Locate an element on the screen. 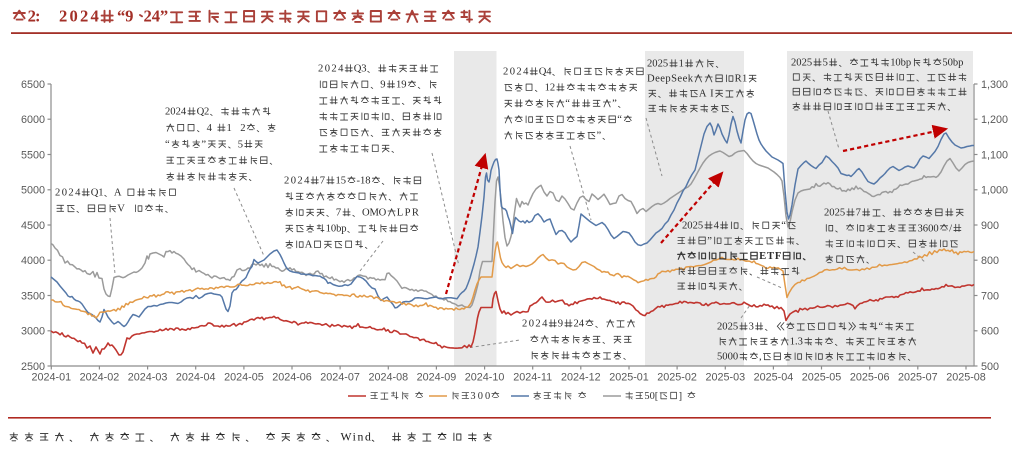 The width and height of the screenshot is (1024, 457). svg-text: “9 is located at coordinates (125, 16).